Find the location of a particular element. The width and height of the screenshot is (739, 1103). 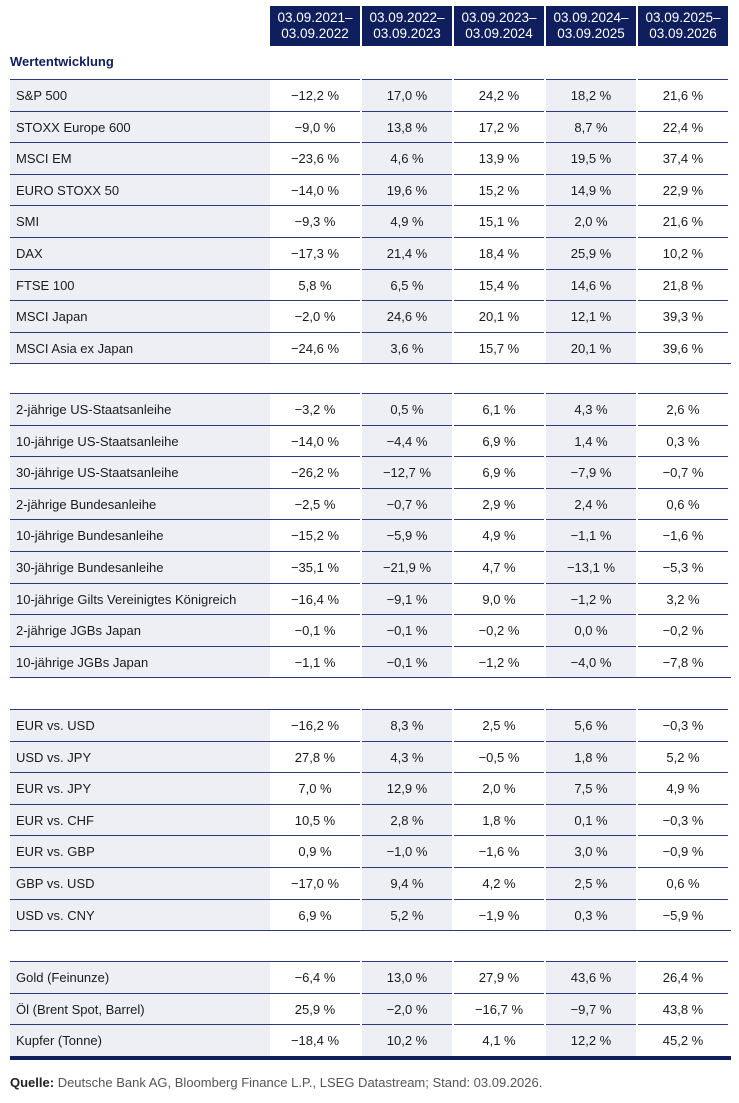

value-cell: 4,3 % is located at coordinates (591, 409).